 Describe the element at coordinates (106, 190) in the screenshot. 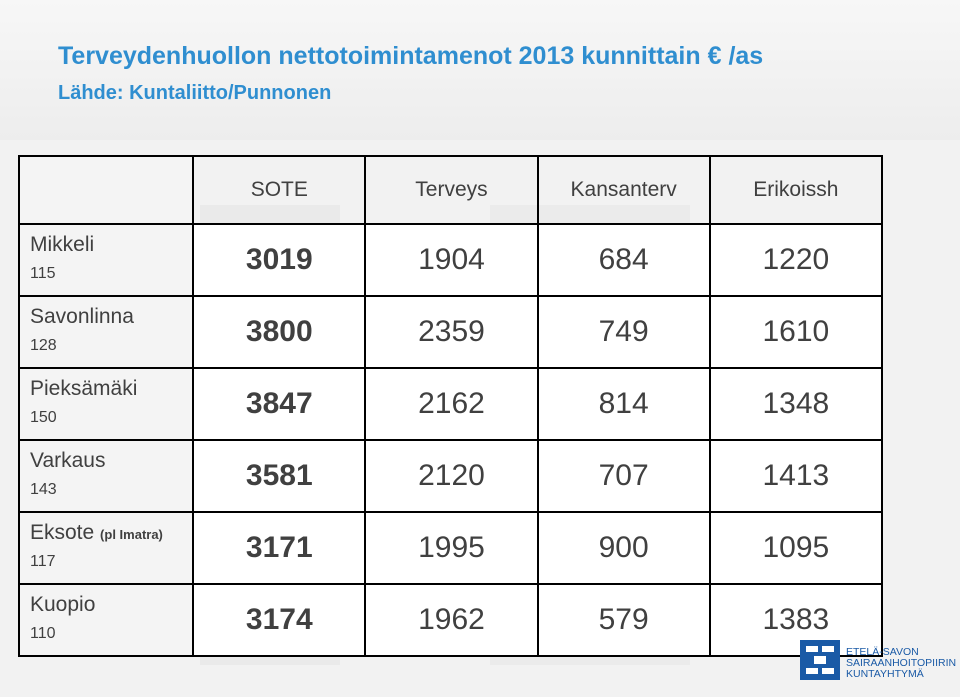

I see `table-corner-cell` at that location.